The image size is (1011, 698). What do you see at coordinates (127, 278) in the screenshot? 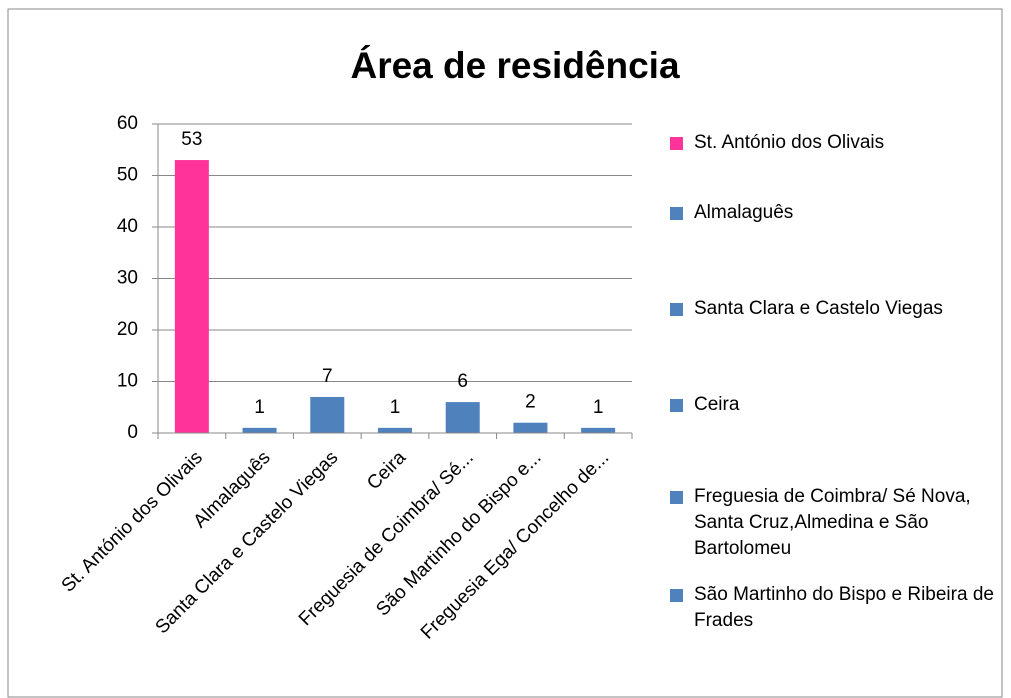
I see `y-tick-label: 30` at bounding box center [127, 278].